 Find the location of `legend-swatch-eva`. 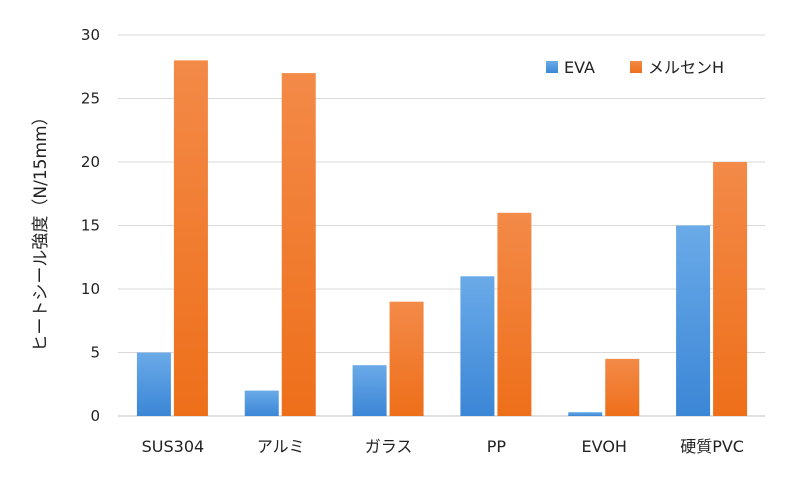

legend-swatch-eva is located at coordinates (552, 67).